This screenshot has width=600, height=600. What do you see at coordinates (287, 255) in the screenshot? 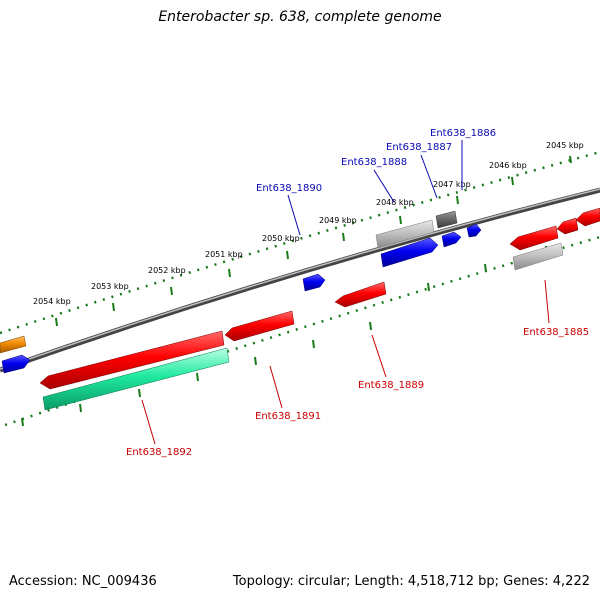
I see `tick-2050` at bounding box center [287, 255].